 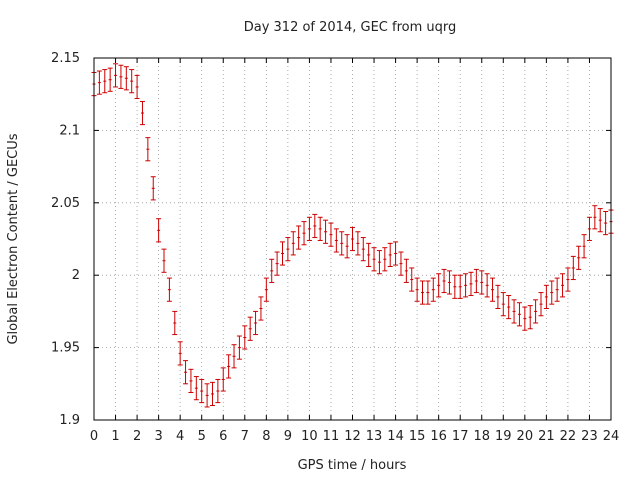 I want to click on x-tick-label: 18, so click(x=481, y=436).